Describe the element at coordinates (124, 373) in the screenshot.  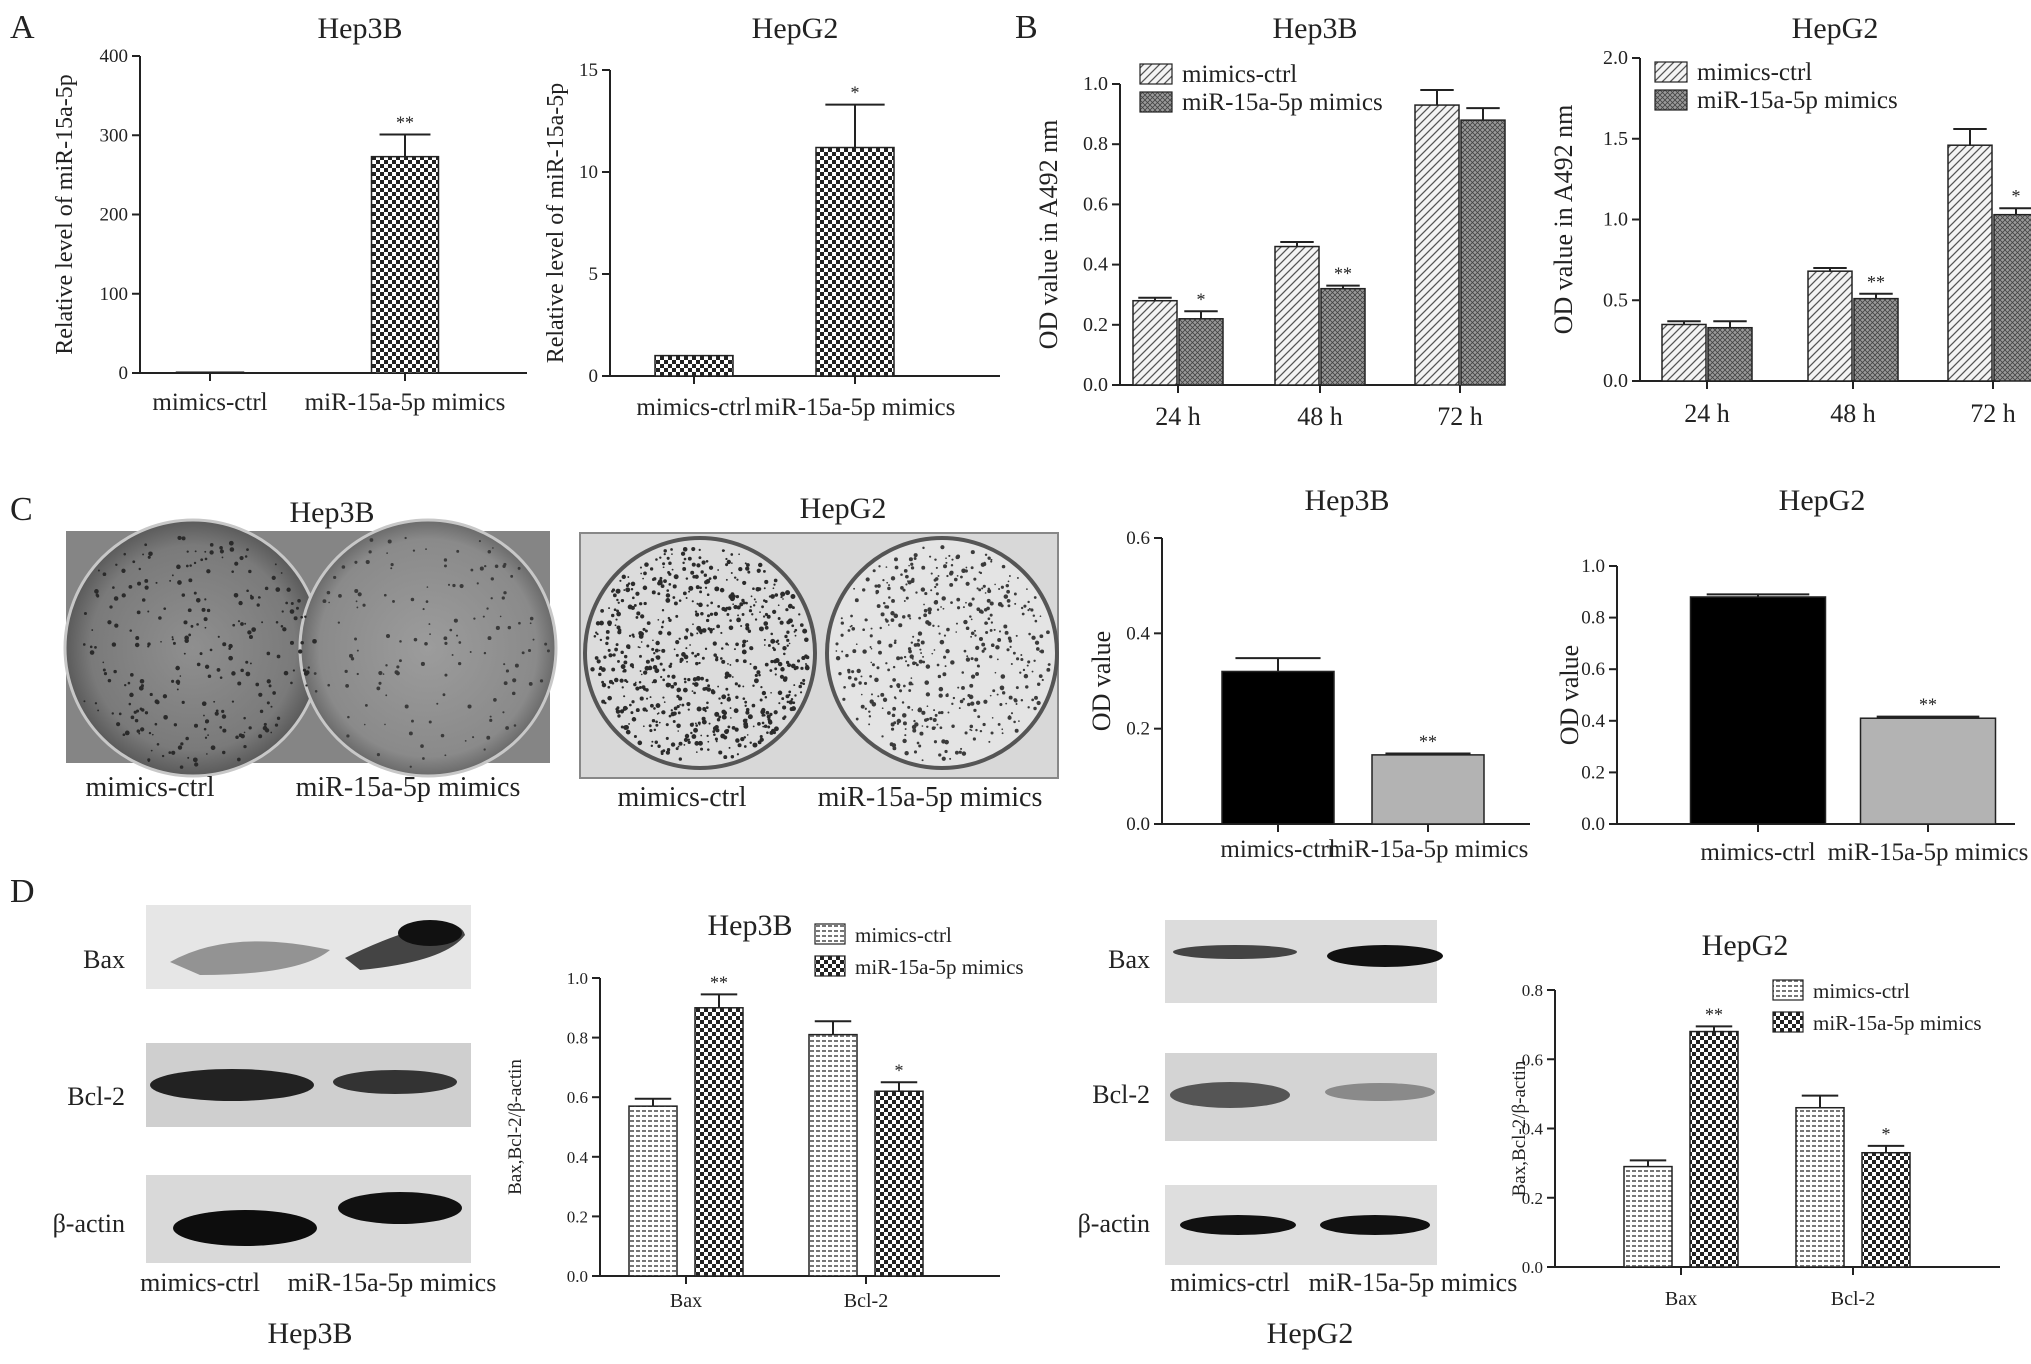
I see `y-tick-label: 0` at that location.